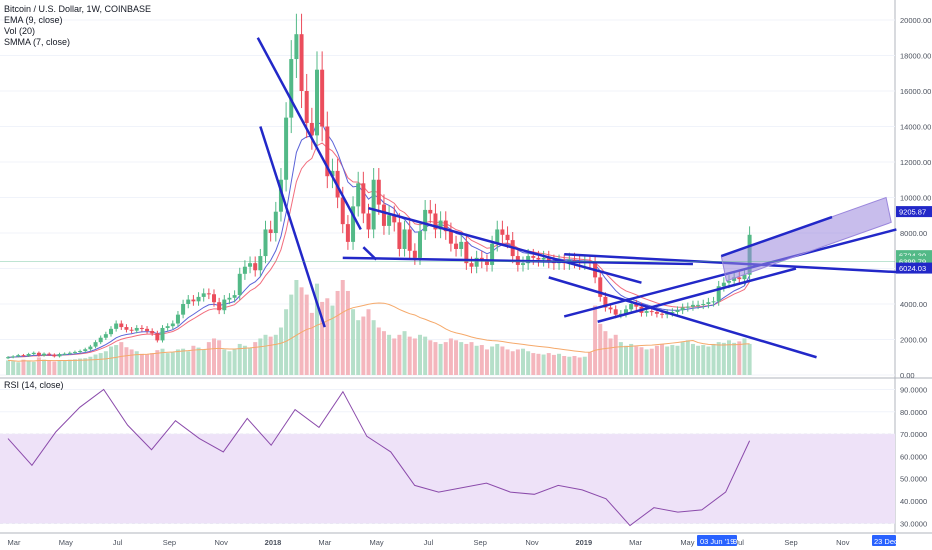  Describe the element at coordinates (480, 542) in the screenshot. I see `time-tick-label: Sep` at that location.